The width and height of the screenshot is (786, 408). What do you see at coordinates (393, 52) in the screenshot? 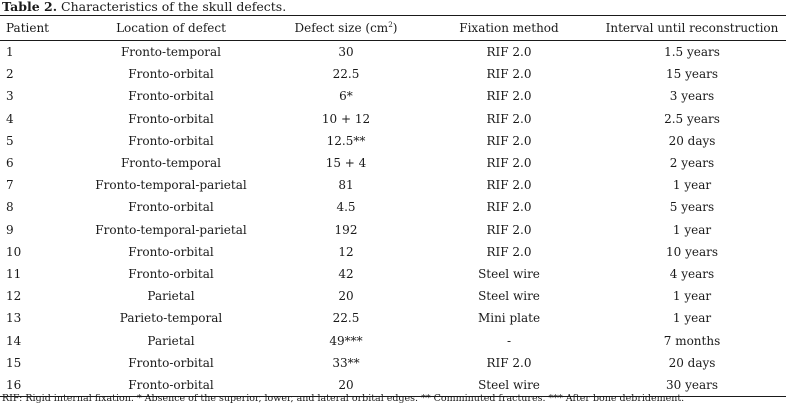
I see `table-row: 1 Fronto-temporal 30 RIF 2.0 1.5 years` at bounding box center [393, 52].